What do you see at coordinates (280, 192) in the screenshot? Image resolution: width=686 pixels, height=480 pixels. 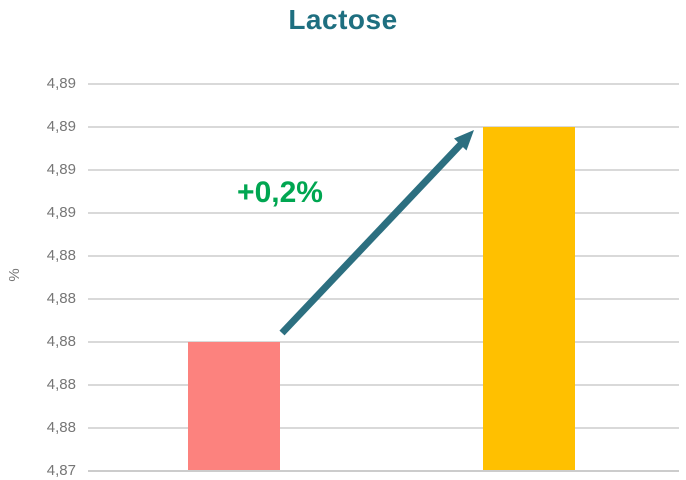 I see `percent-change-annotation: +0,2%` at bounding box center [280, 192].